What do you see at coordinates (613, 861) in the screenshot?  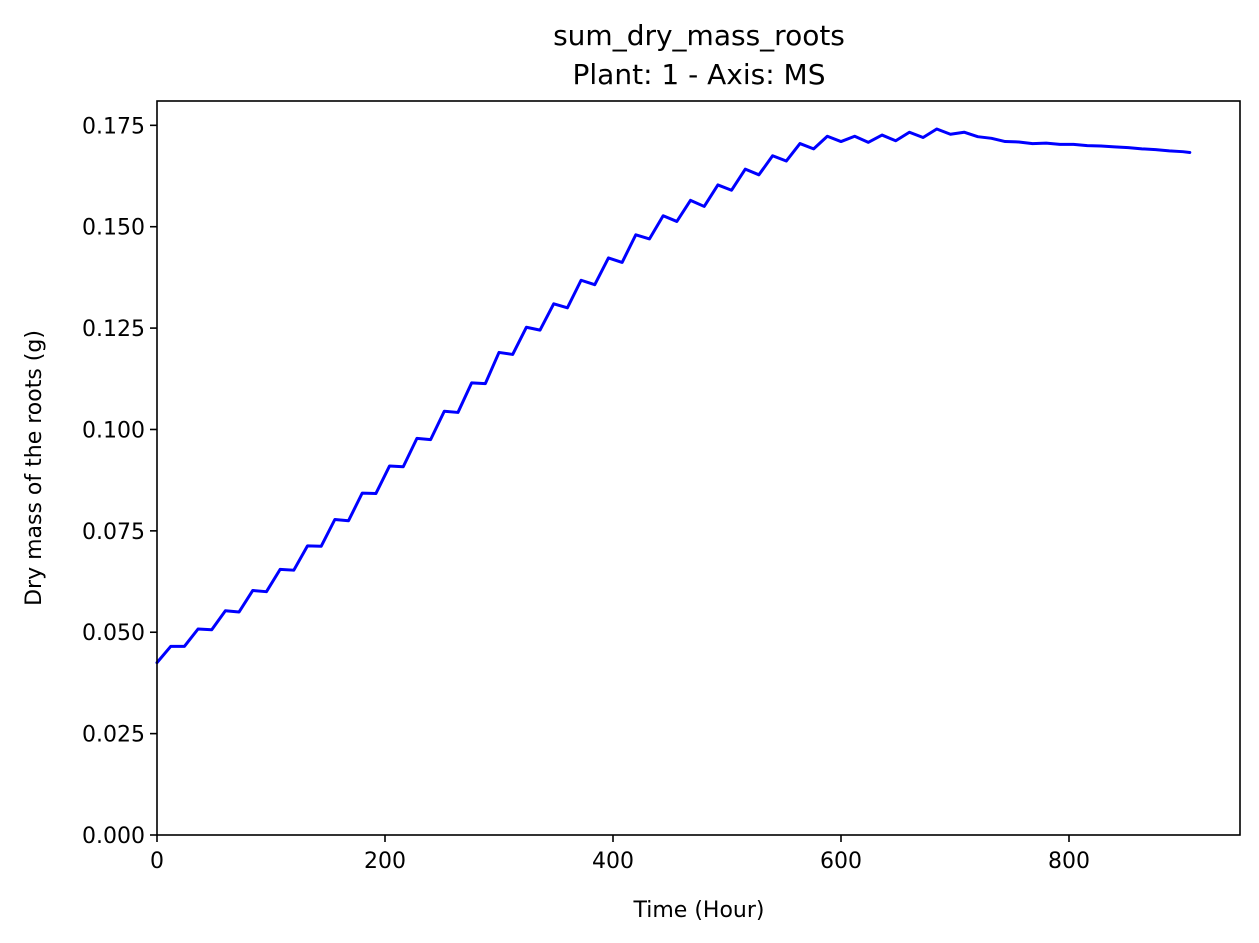 I see `x-tick-label: 400` at bounding box center [613, 861].